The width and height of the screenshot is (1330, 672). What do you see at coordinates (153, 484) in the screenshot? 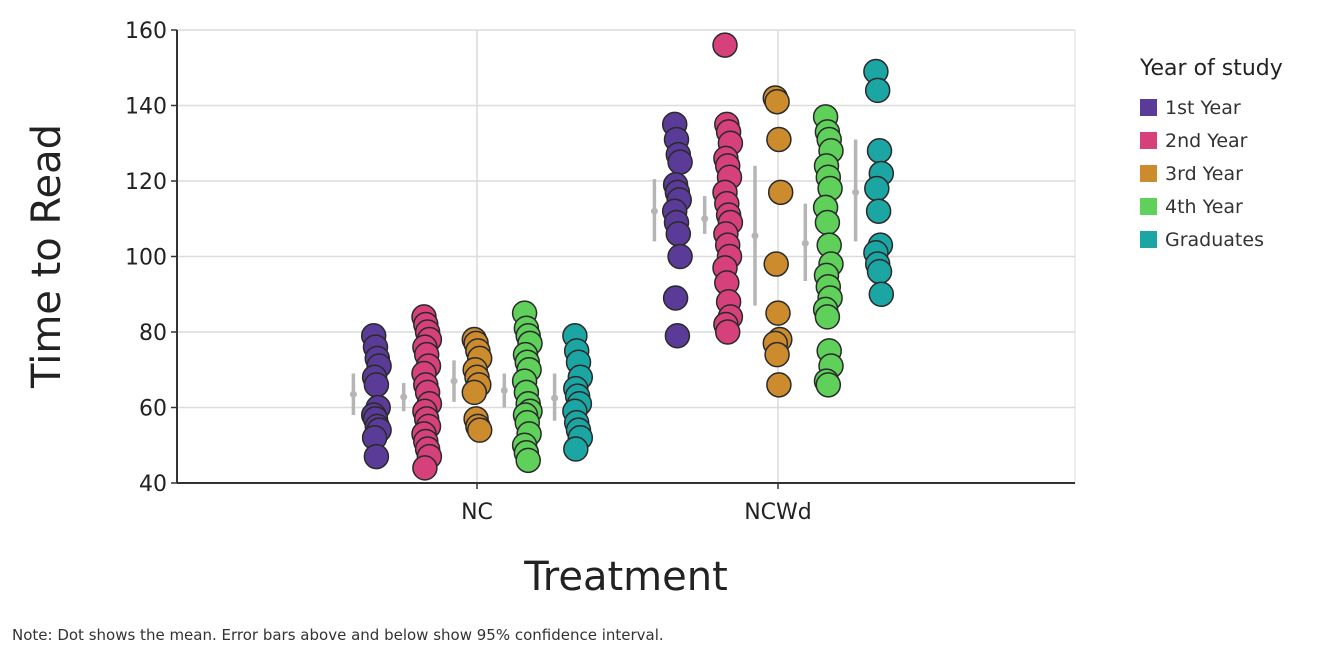
I see `y-tick-label: 40` at bounding box center [153, 484].